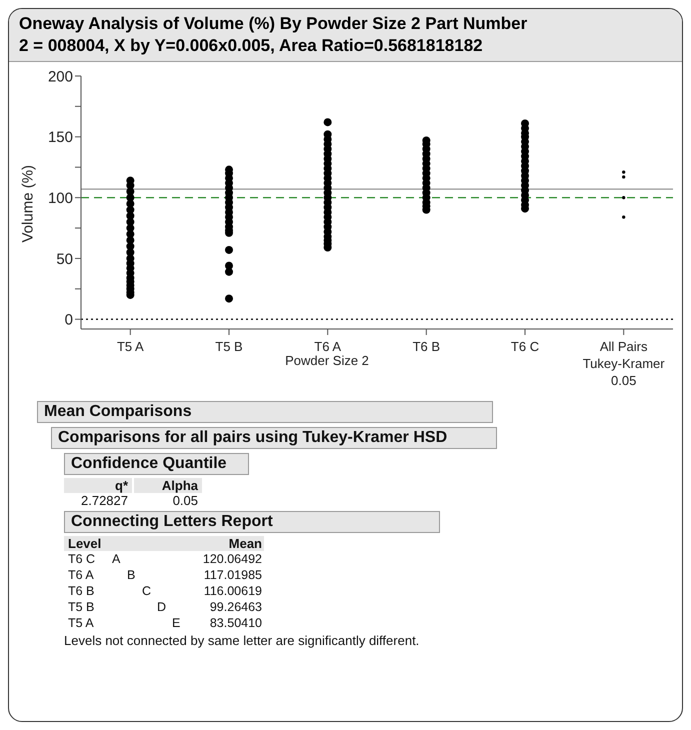  Describe the element at coordinates (185, 500) in the screenshot. I see `text: 0.05` at that location.